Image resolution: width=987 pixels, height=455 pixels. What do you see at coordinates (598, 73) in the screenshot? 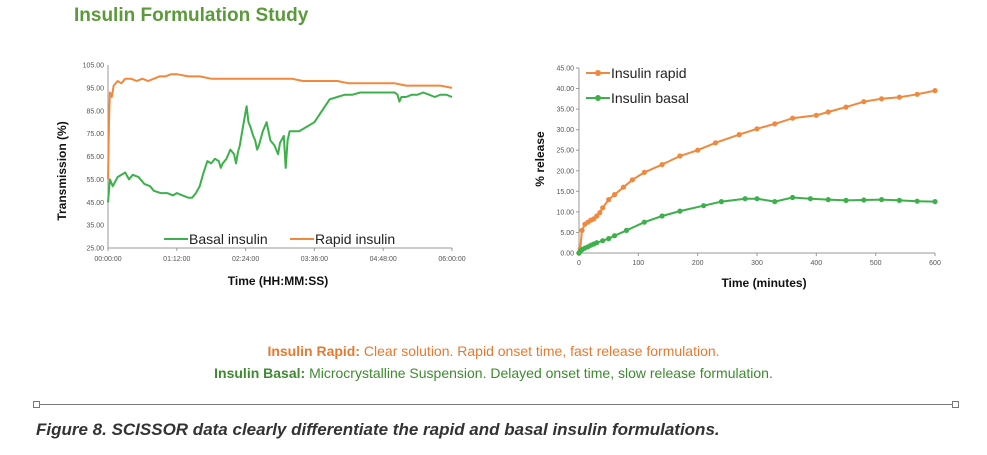
I see `legend-marker-rapid` at bounding box center [598, 73].